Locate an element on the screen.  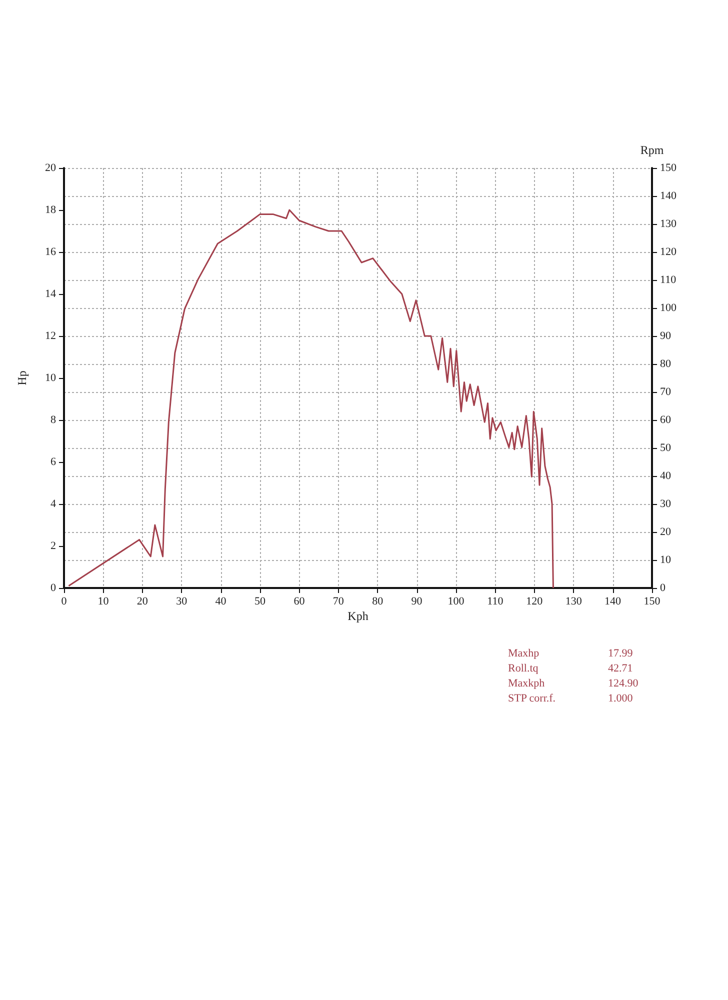
x-tick-label: 10 is located at coordinates (104, 602).